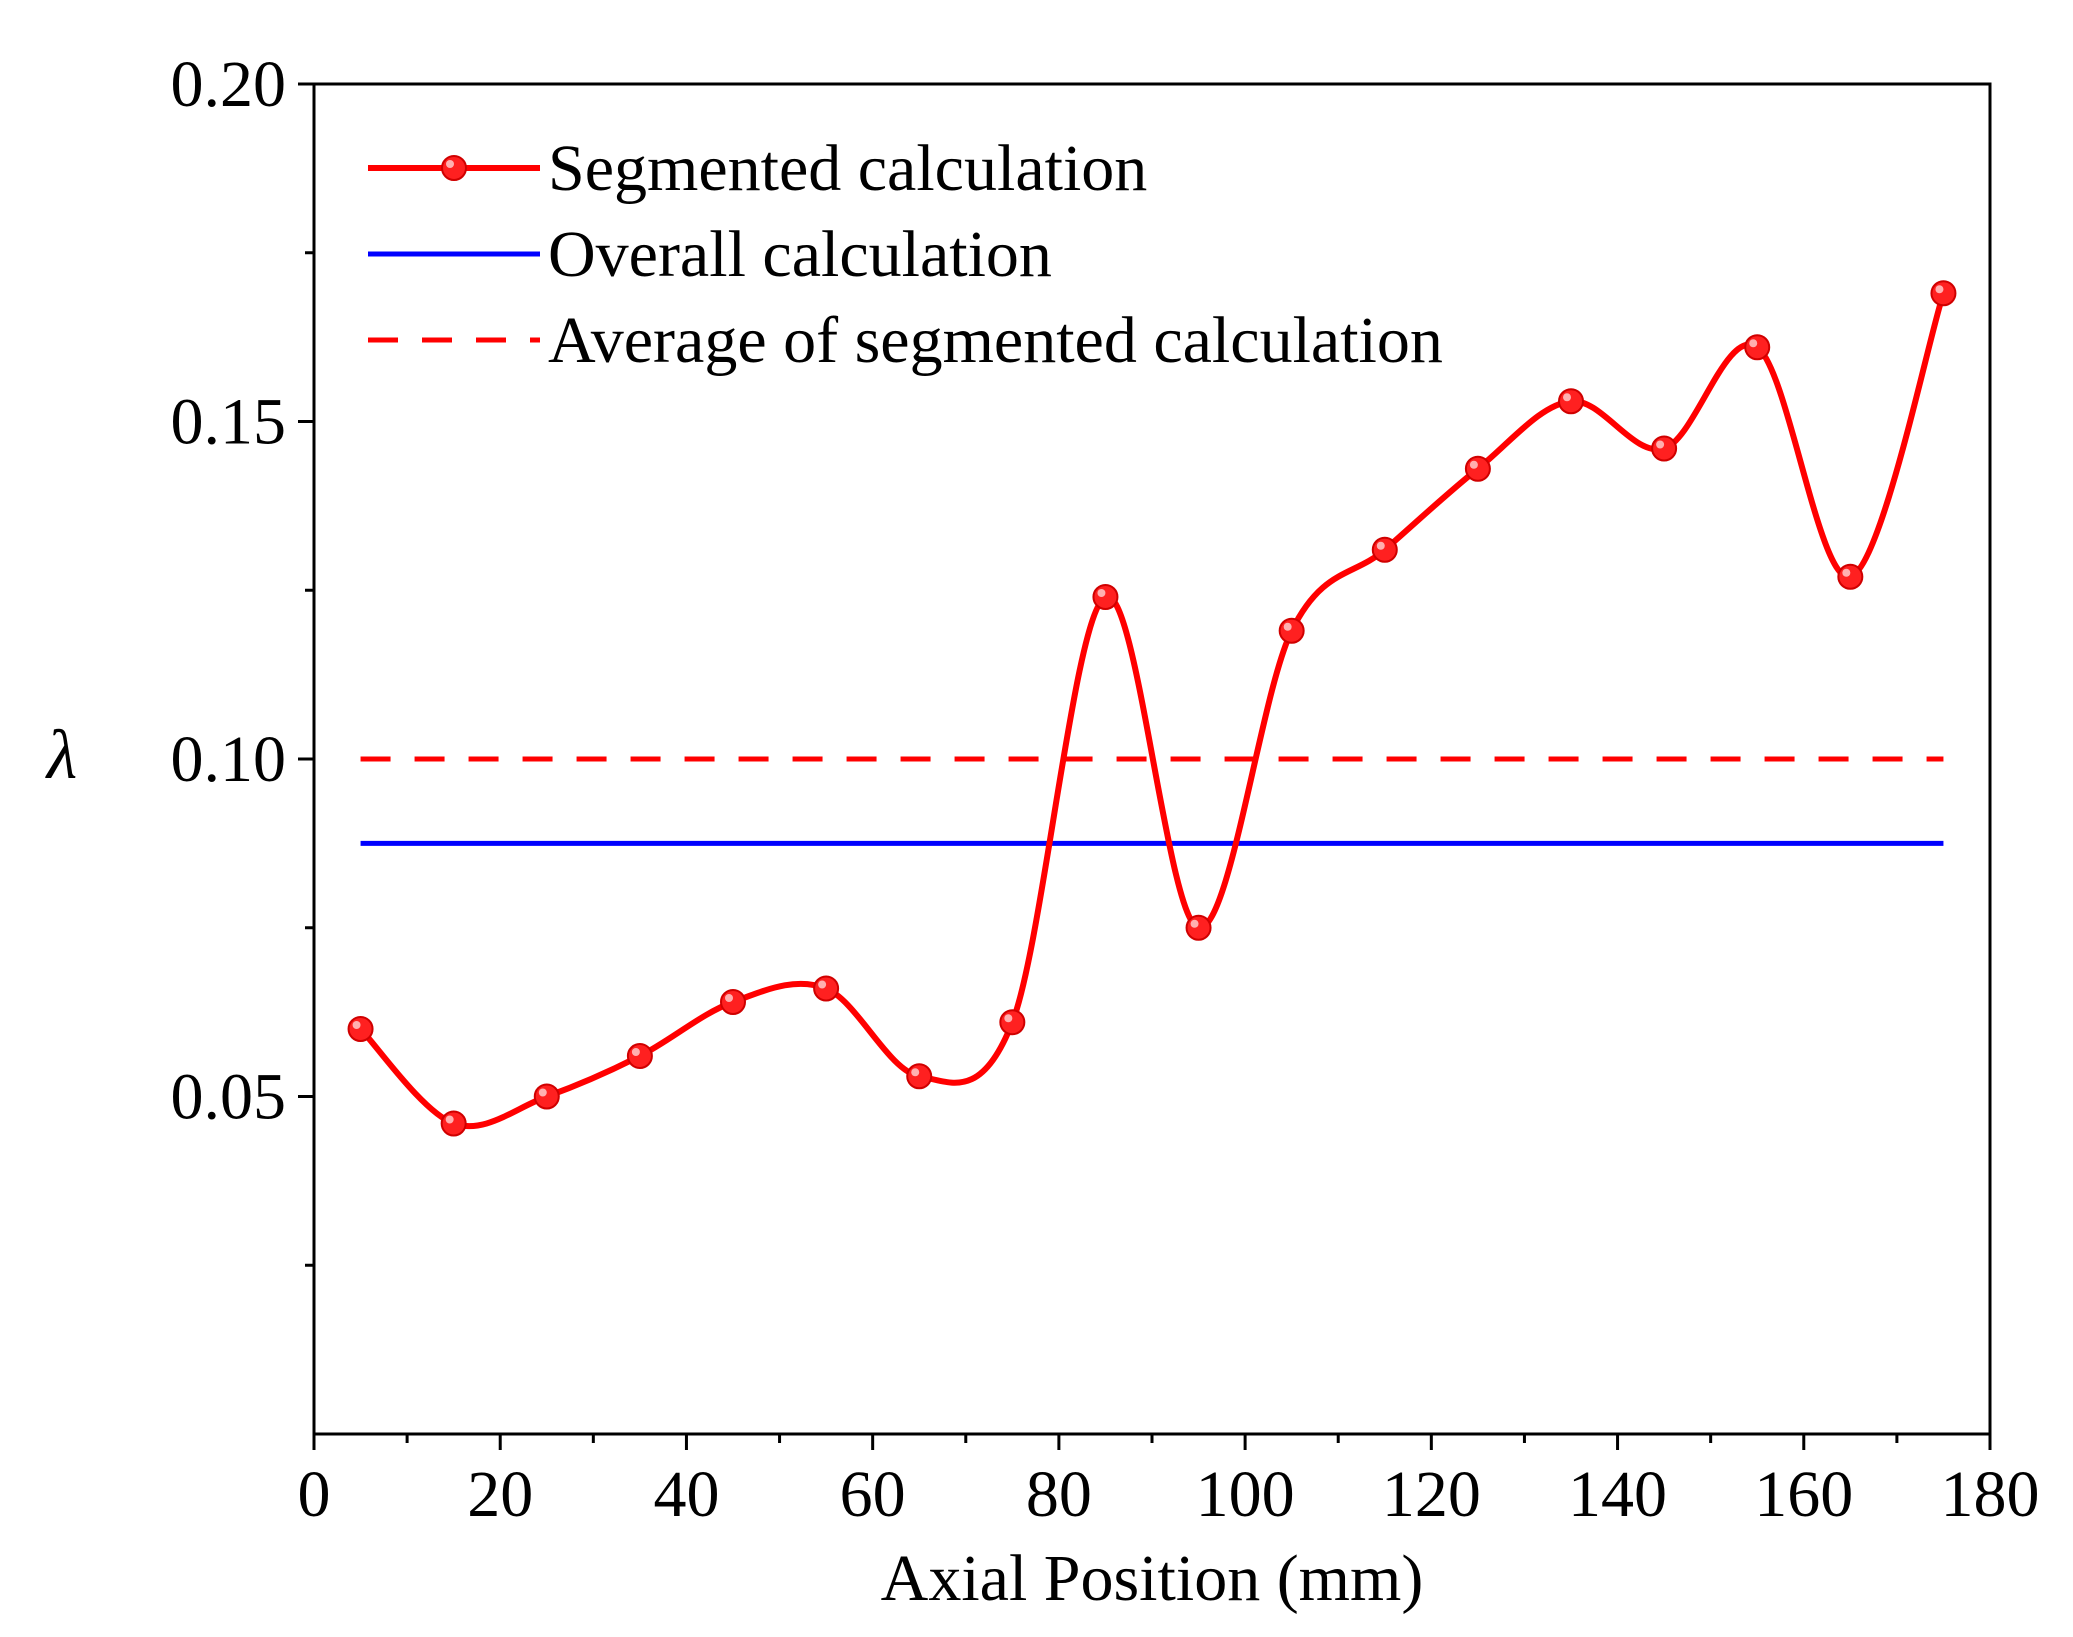 The image size is (2073, 1637). I want to click on x-tick-label: 100, so click(1245, 1494).